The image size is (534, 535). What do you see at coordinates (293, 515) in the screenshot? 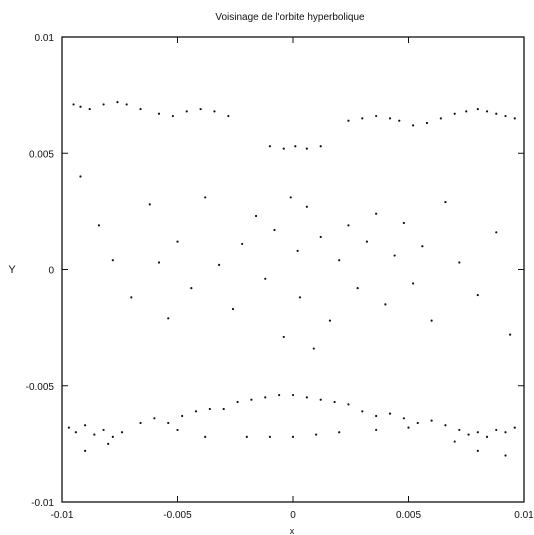
I see `x-tick-label: 0` at bounding box center [293, 515].